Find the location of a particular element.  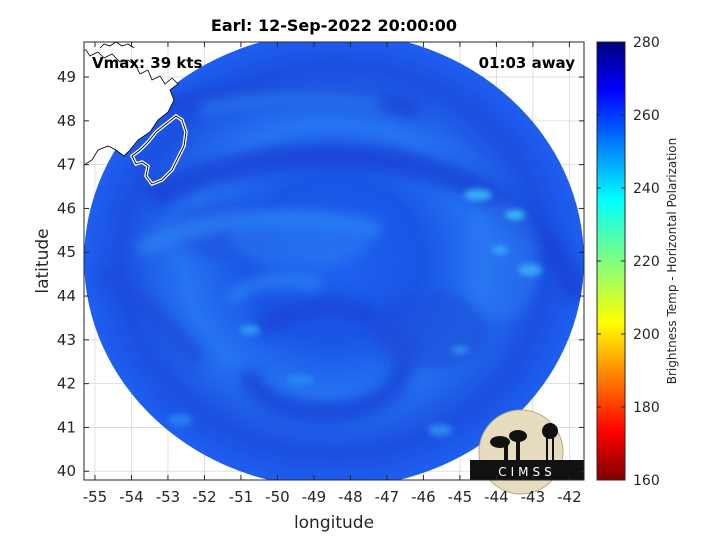

x-tick-label: -48 is located at coordinates (350, 497).